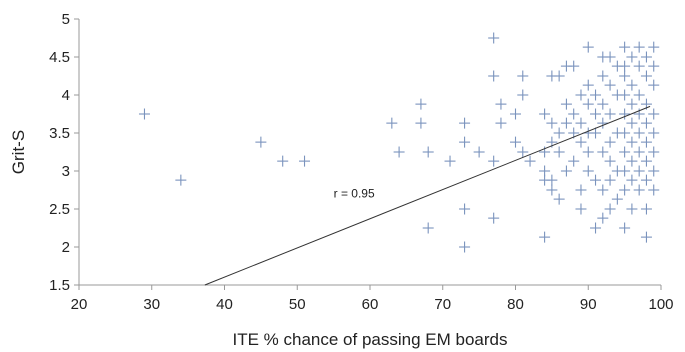 This screenshot has width=685, height=352. What do you see at coordinates (79, 304) in the screenshot?
I see `x-tick-label: 20` at bounding box center [79, 304].